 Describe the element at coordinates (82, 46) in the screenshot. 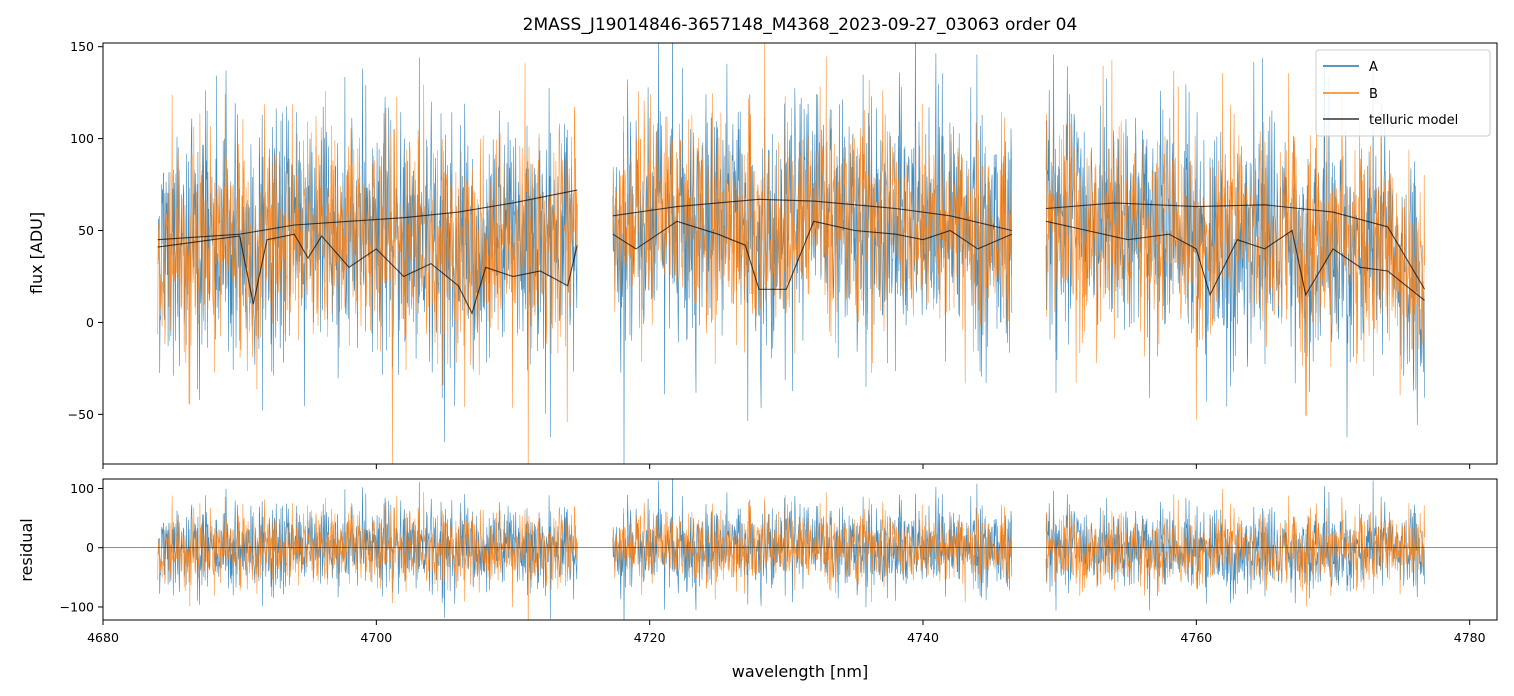

I see `flux-y-tick-label: 150` at that location.